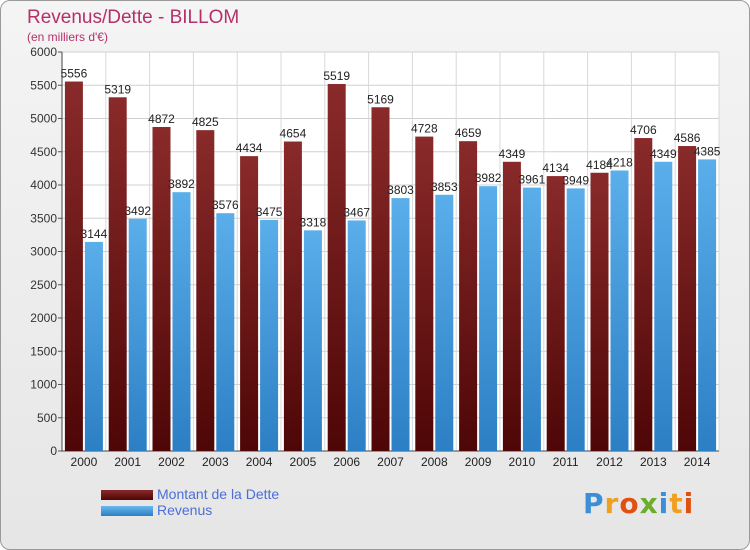 The height and width of the screenshot is (550, 750). I want to click on x-tick-label: 2011, so click(566, 462).